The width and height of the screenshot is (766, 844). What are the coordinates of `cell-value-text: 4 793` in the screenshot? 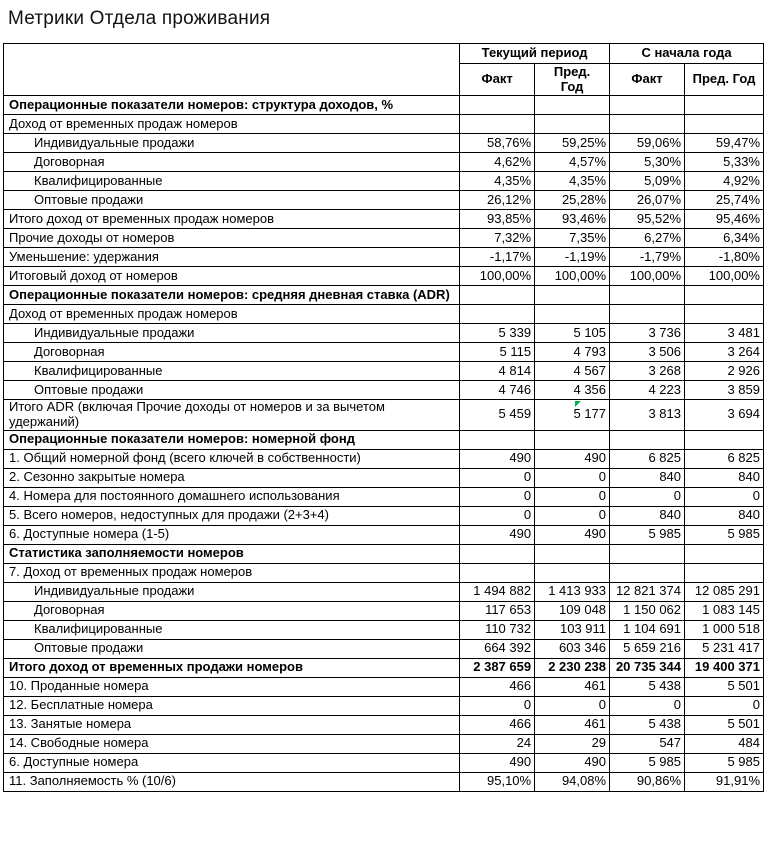 It's located at (590, 351).